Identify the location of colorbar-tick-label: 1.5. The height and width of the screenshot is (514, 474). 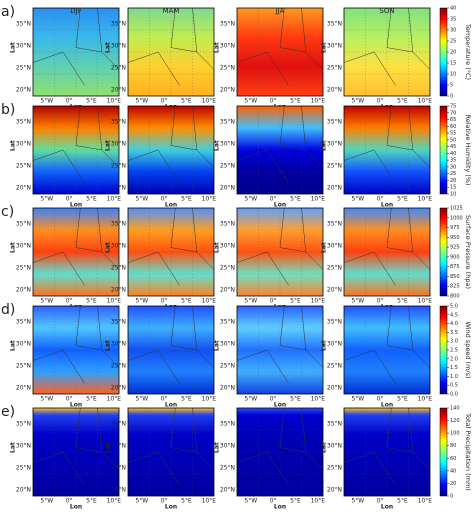
(454, 368).